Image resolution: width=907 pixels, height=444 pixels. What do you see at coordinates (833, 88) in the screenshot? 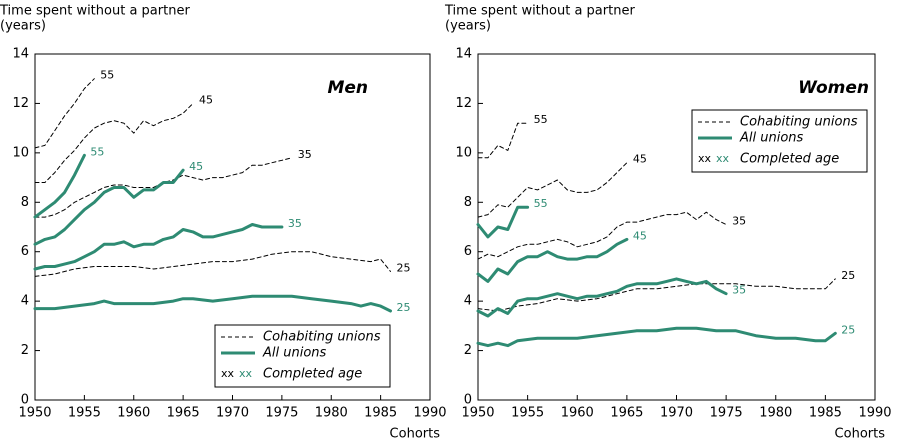
I see `chart-title: Women` at bounding box center [833, 88].